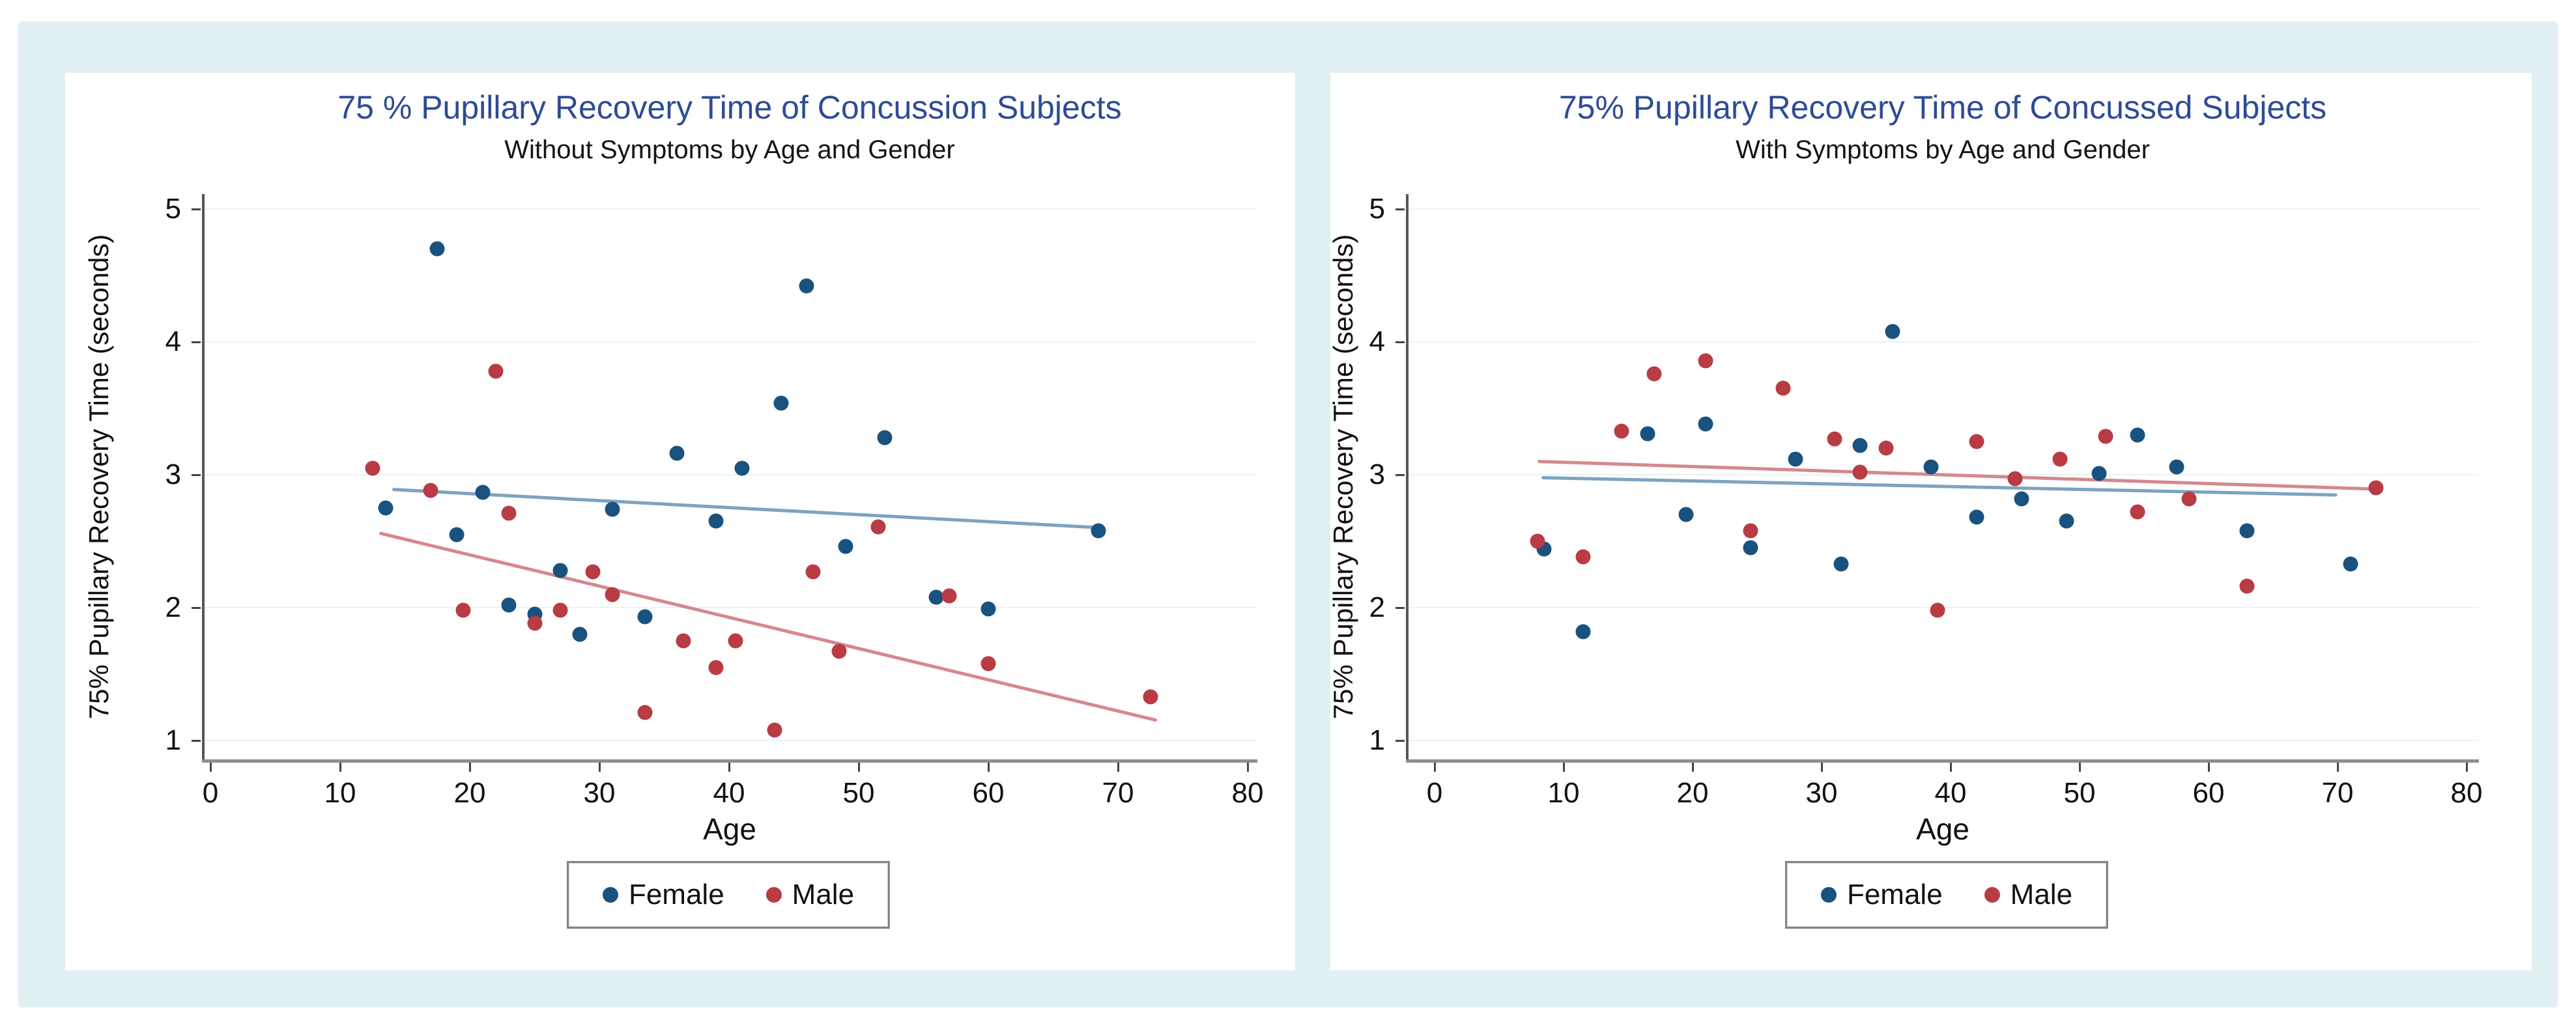 The width and height of the screenshot is (2576, 1029). I want to click on legend-dot-female-icon, so click(610, 895).